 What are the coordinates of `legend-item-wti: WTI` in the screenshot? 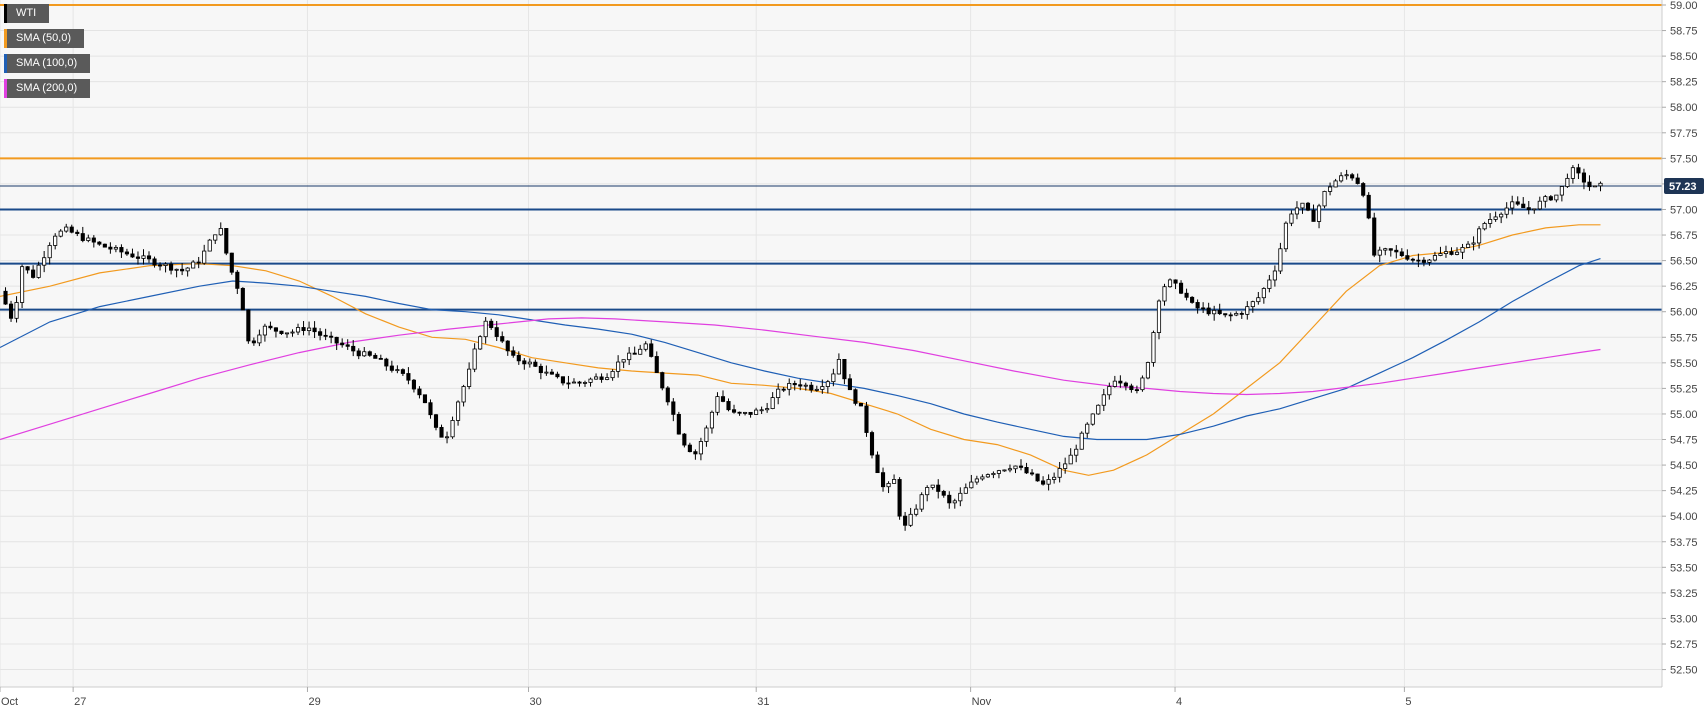 It's located at (27, 13).